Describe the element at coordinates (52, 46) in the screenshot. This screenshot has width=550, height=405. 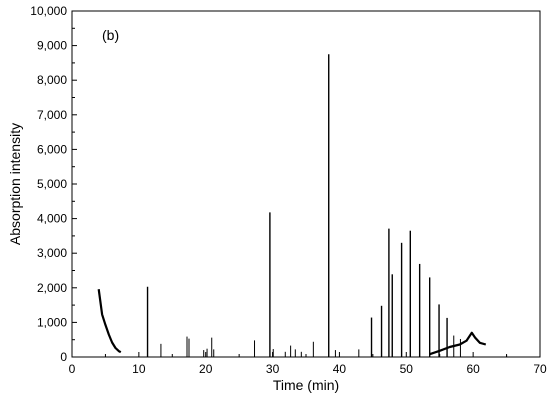
I see `y-tick-label: 9,000` at that location.